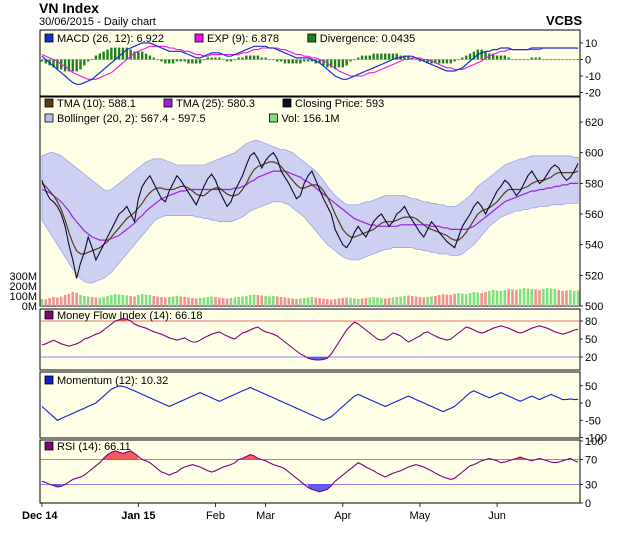 The width and height of the screenshot is (620, 535). Describe the element at coordinates (138, 516) in the screenshot. I see `x-axis-label-1: Jan 15` at that location.